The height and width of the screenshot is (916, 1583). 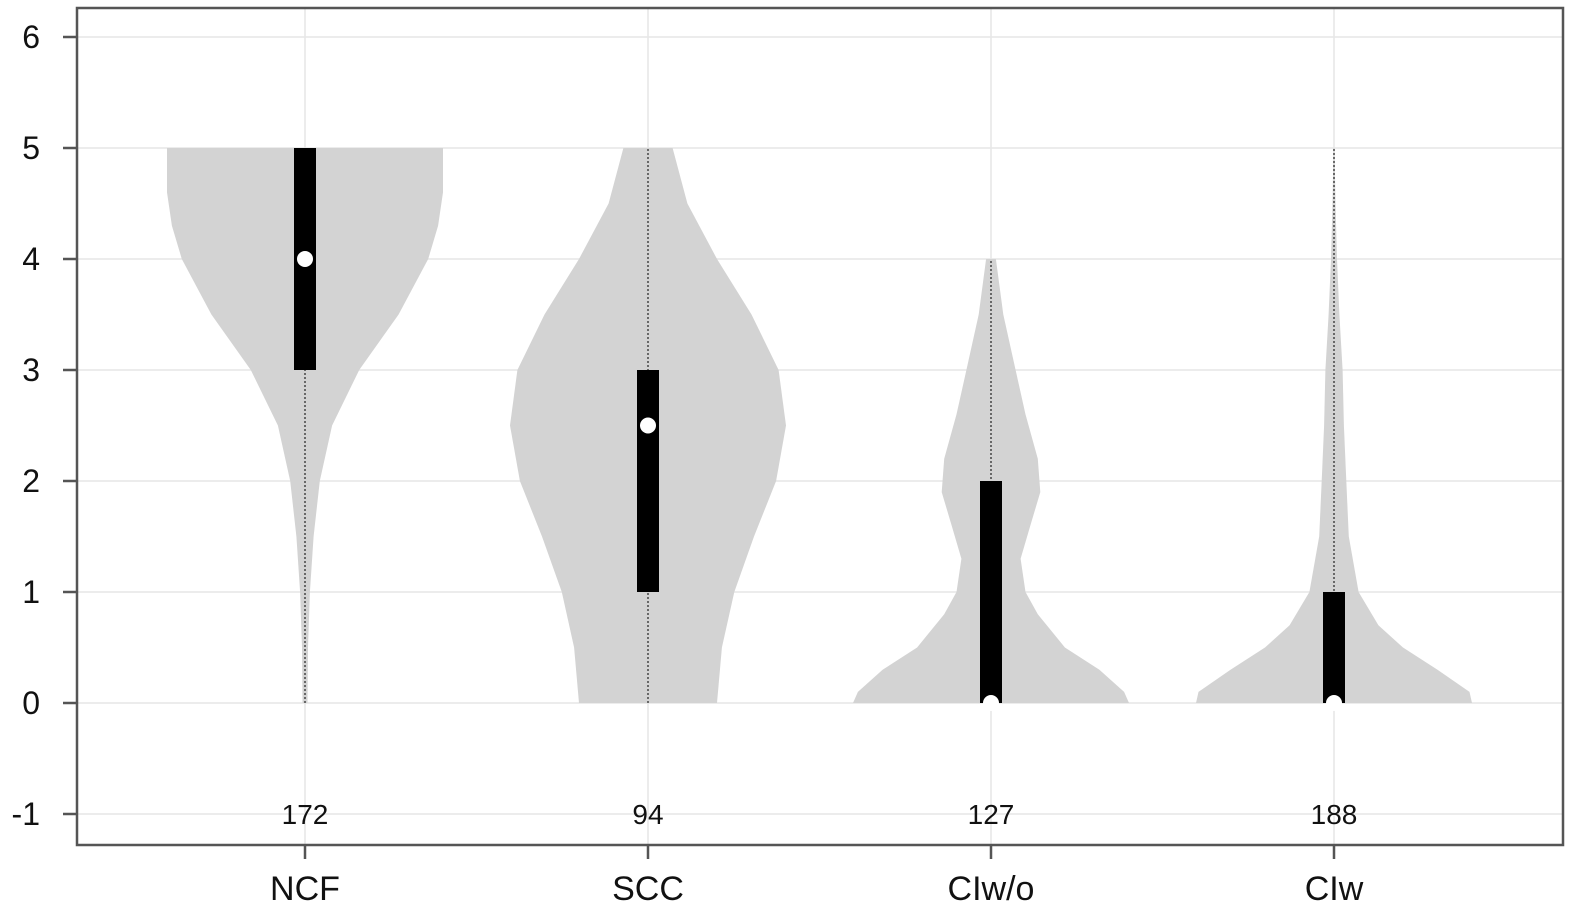 What do you see at coordinates (1334, 814) in the screenshot?
I see `count-label: 188` at bounding box center [1334, 814].